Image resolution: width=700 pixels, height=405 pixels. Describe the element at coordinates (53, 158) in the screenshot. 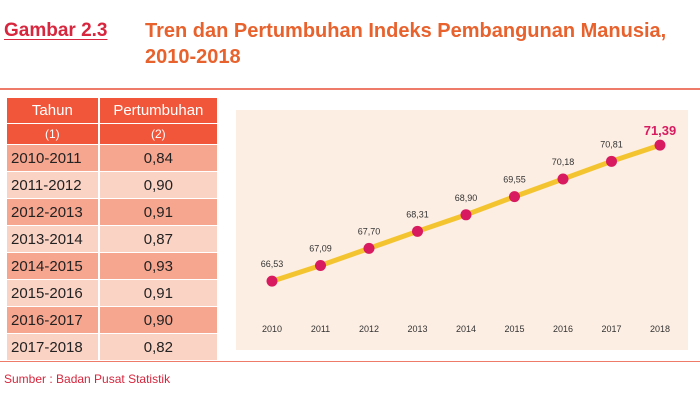

I see `period-cell: 2010-2011` at that location.